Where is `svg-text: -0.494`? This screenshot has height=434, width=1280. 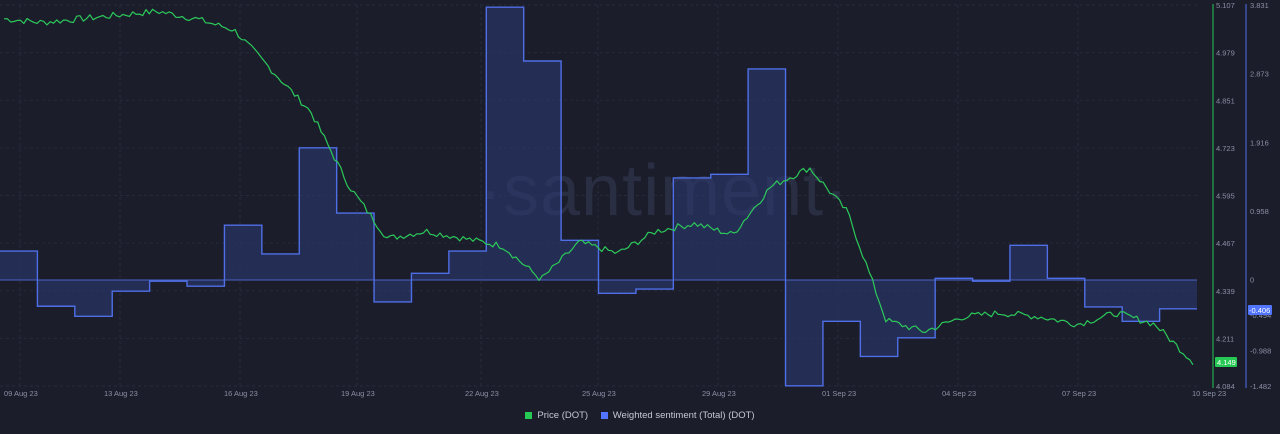 svg-text: -0.494 is located at coordinates (1260, 315).